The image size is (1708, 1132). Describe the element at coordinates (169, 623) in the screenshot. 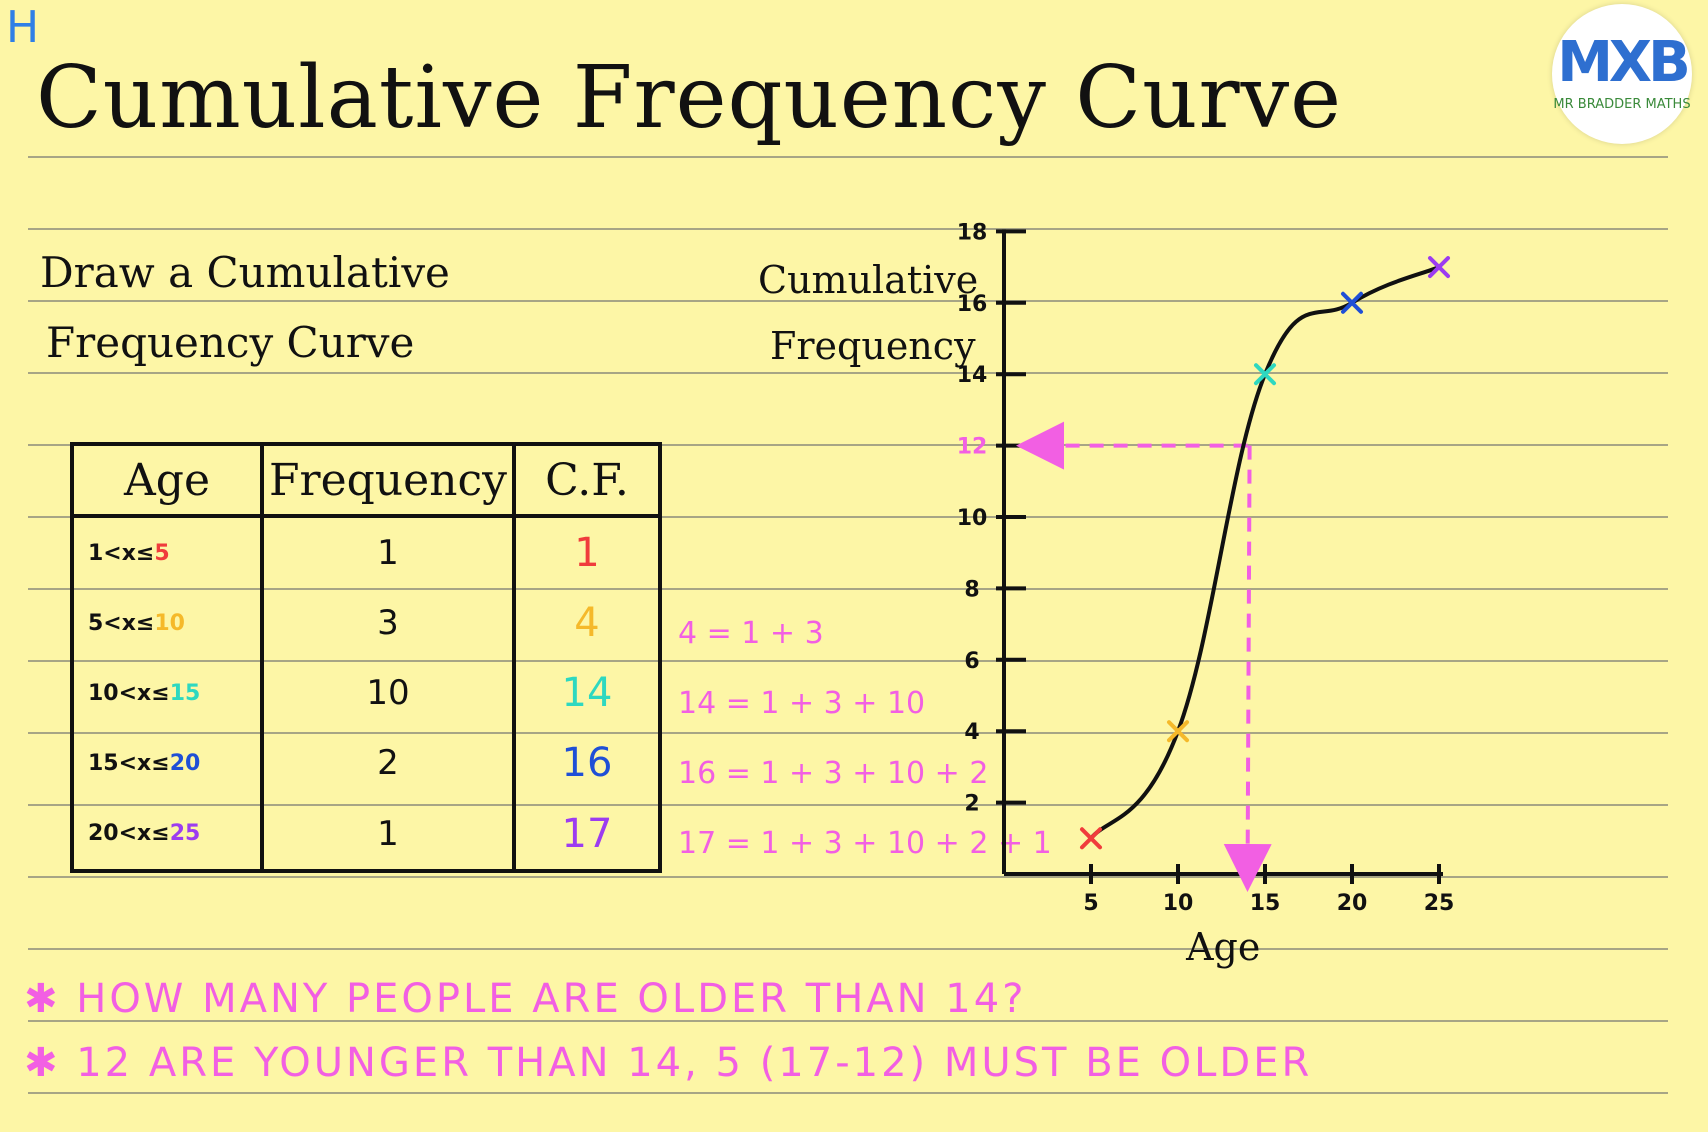

I see `age-range-upper: 10` at that location.